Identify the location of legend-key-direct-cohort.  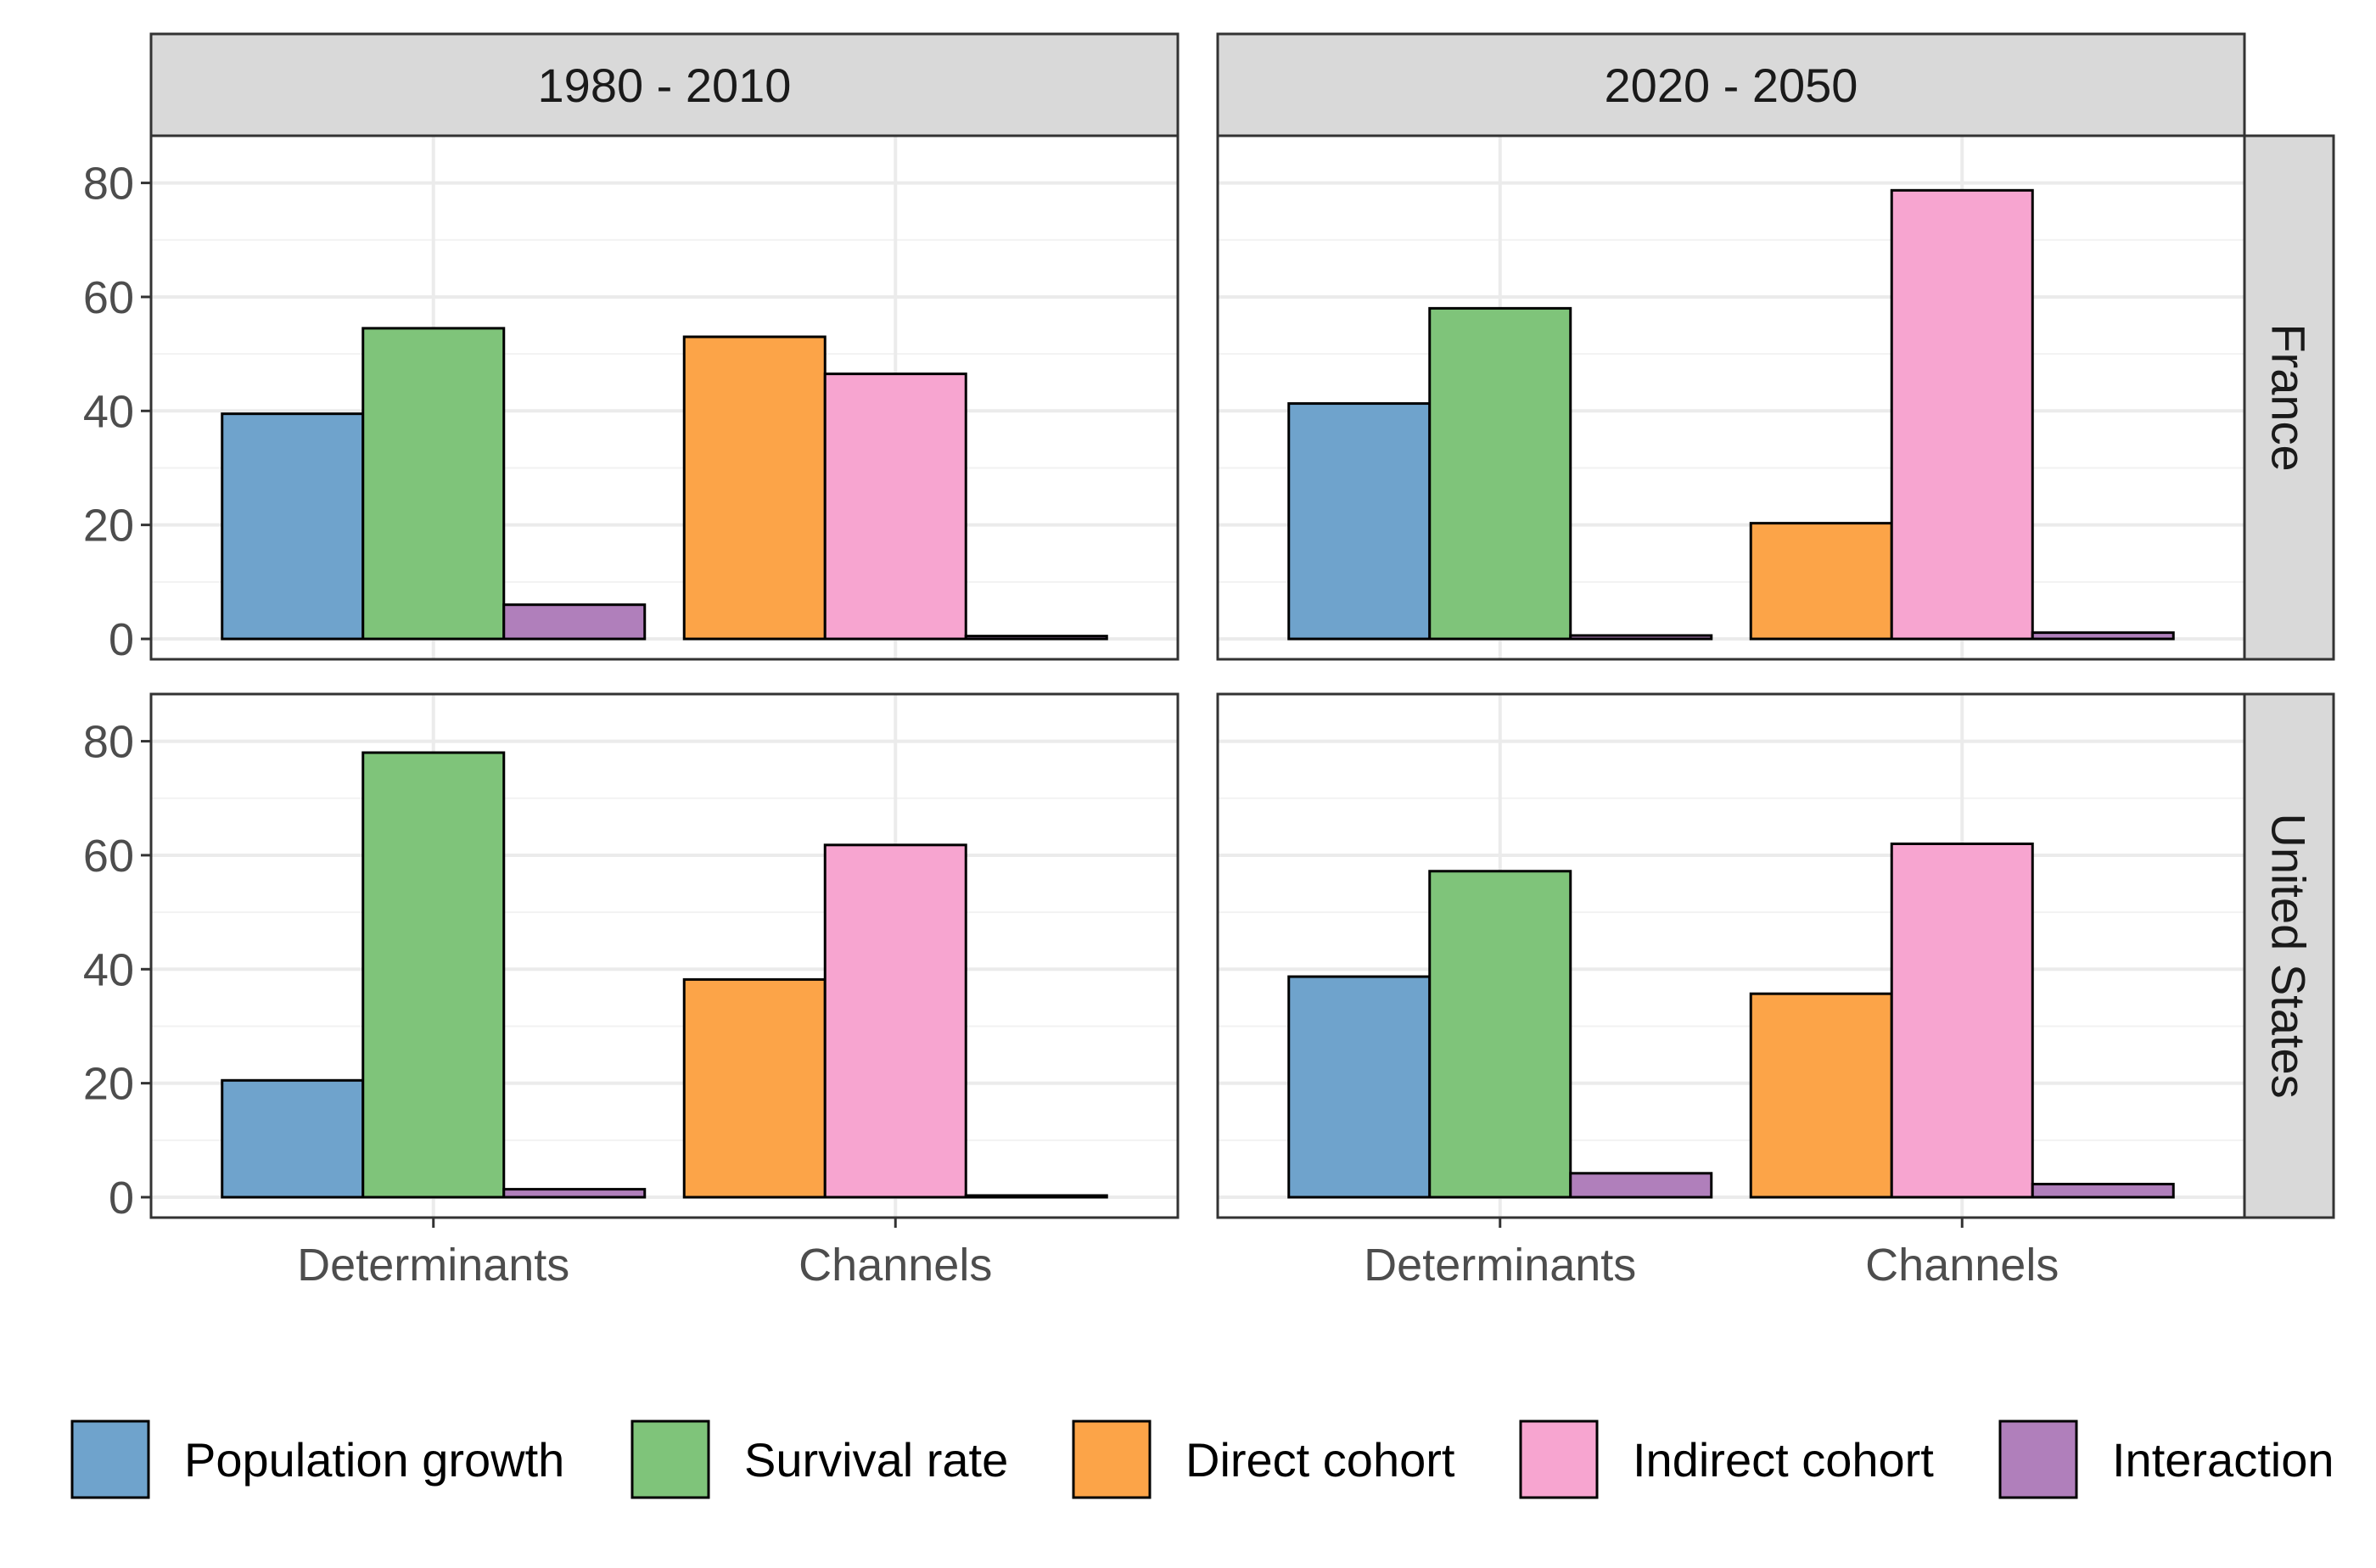
(1112, 1459).